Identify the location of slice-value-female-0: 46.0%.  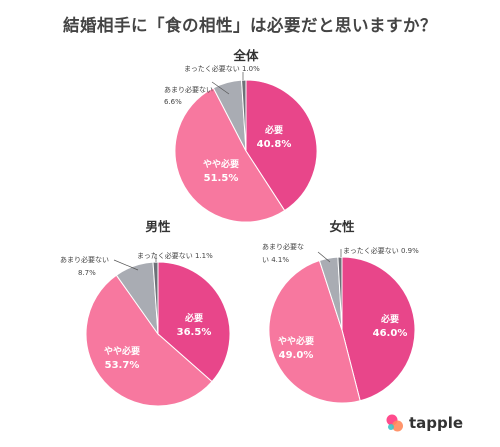
(390, 333).